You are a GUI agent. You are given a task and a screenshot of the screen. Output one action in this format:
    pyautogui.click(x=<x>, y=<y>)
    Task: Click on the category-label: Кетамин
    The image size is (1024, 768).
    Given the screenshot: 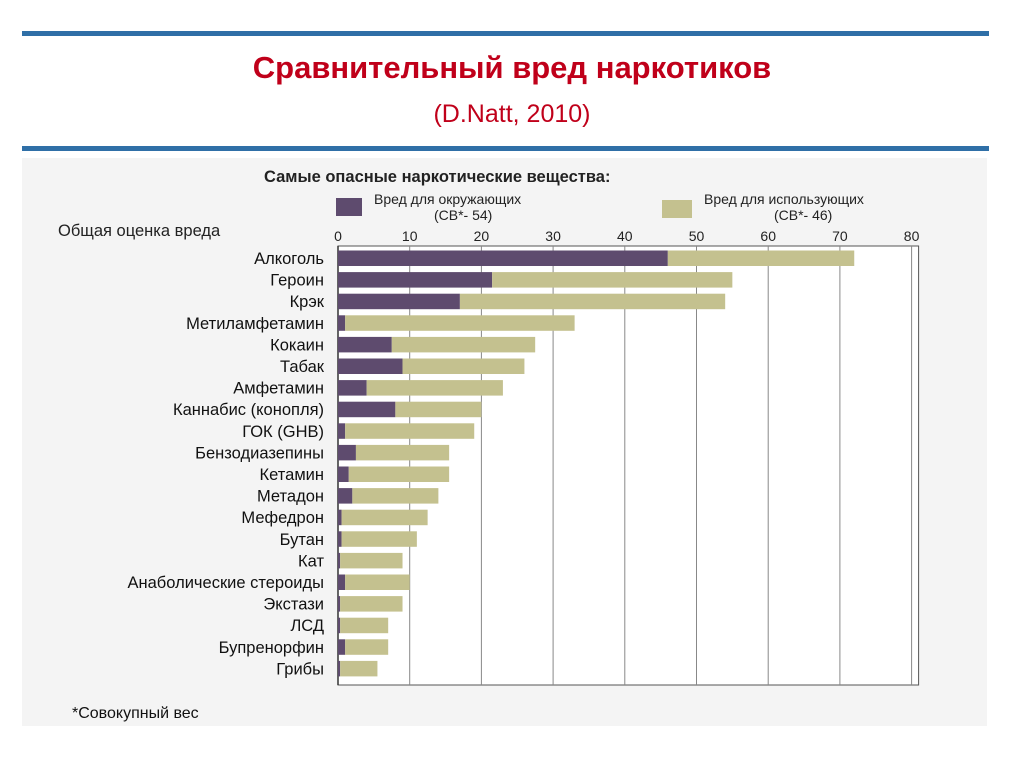 What is the action you would take?
    pyautogui.click(x=292, y=475)
    